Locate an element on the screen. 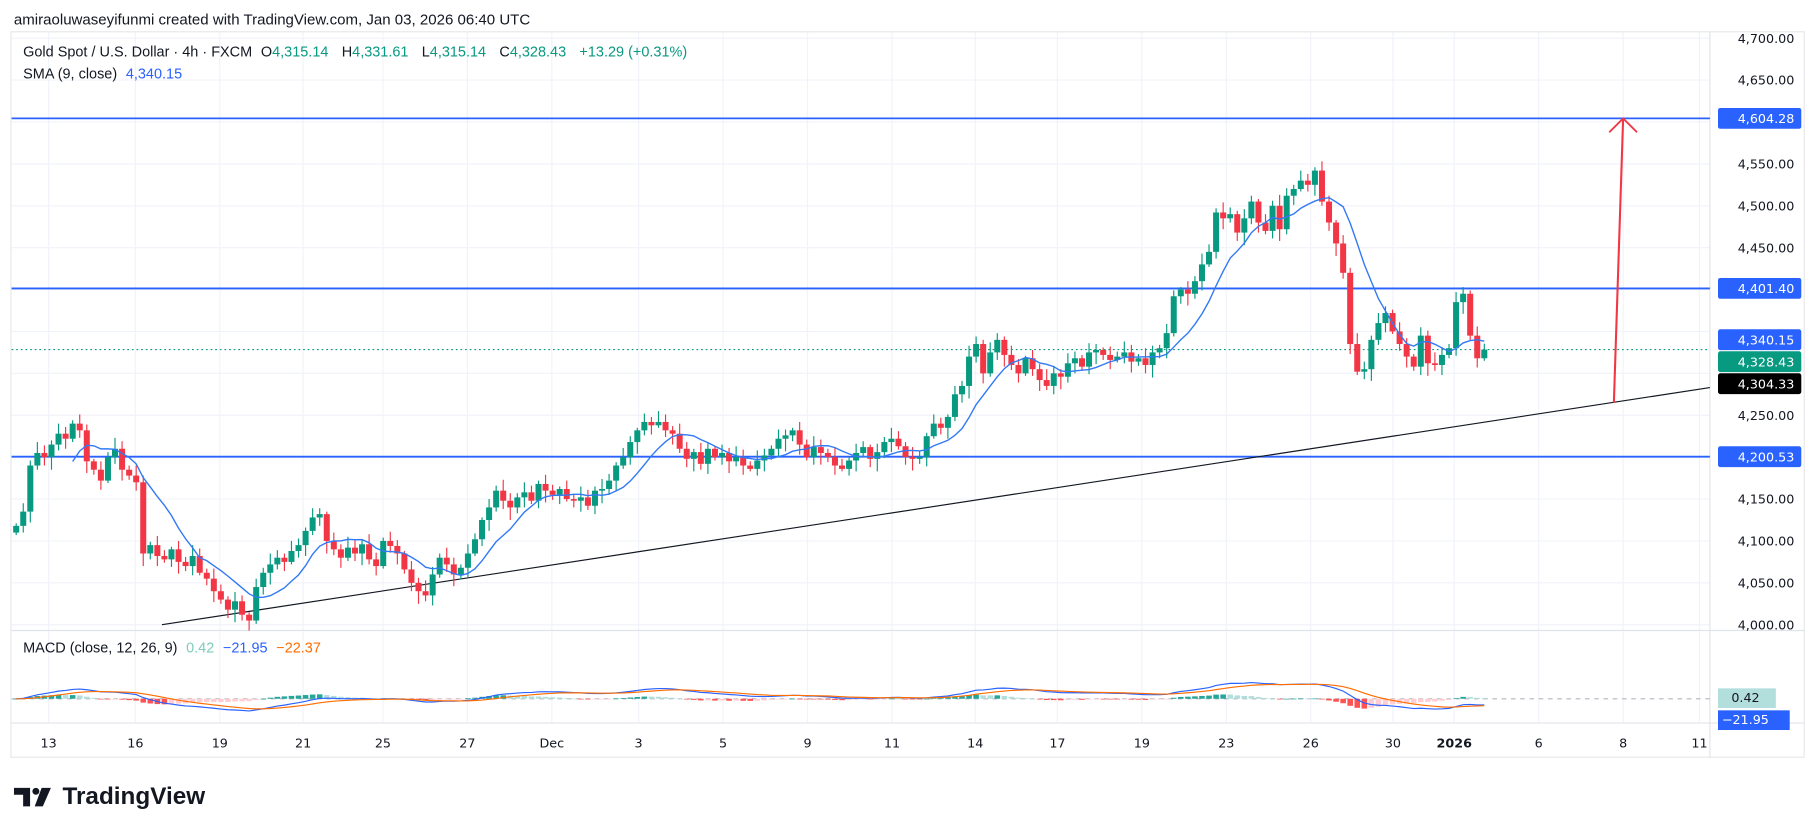  change-value: +13.29 (+0.31%) is located at coordinates (633, 52).